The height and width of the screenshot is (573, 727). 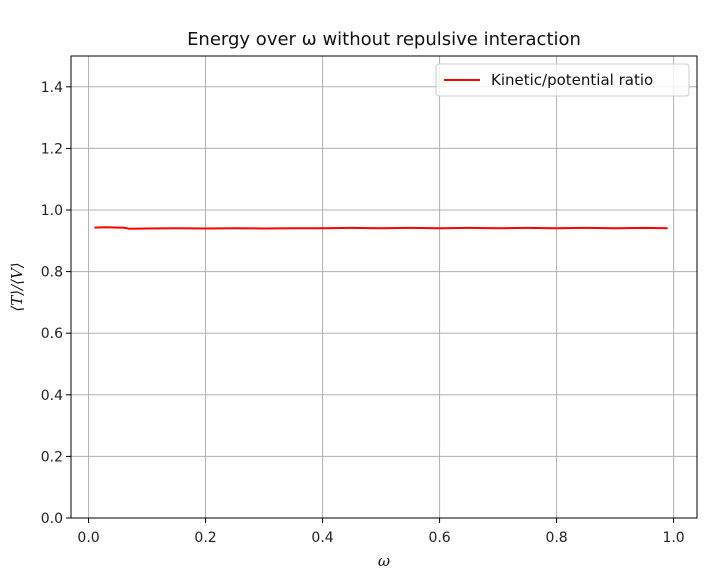 I want to click on y-tick-label: 1.4, so click(x=52, y=88).